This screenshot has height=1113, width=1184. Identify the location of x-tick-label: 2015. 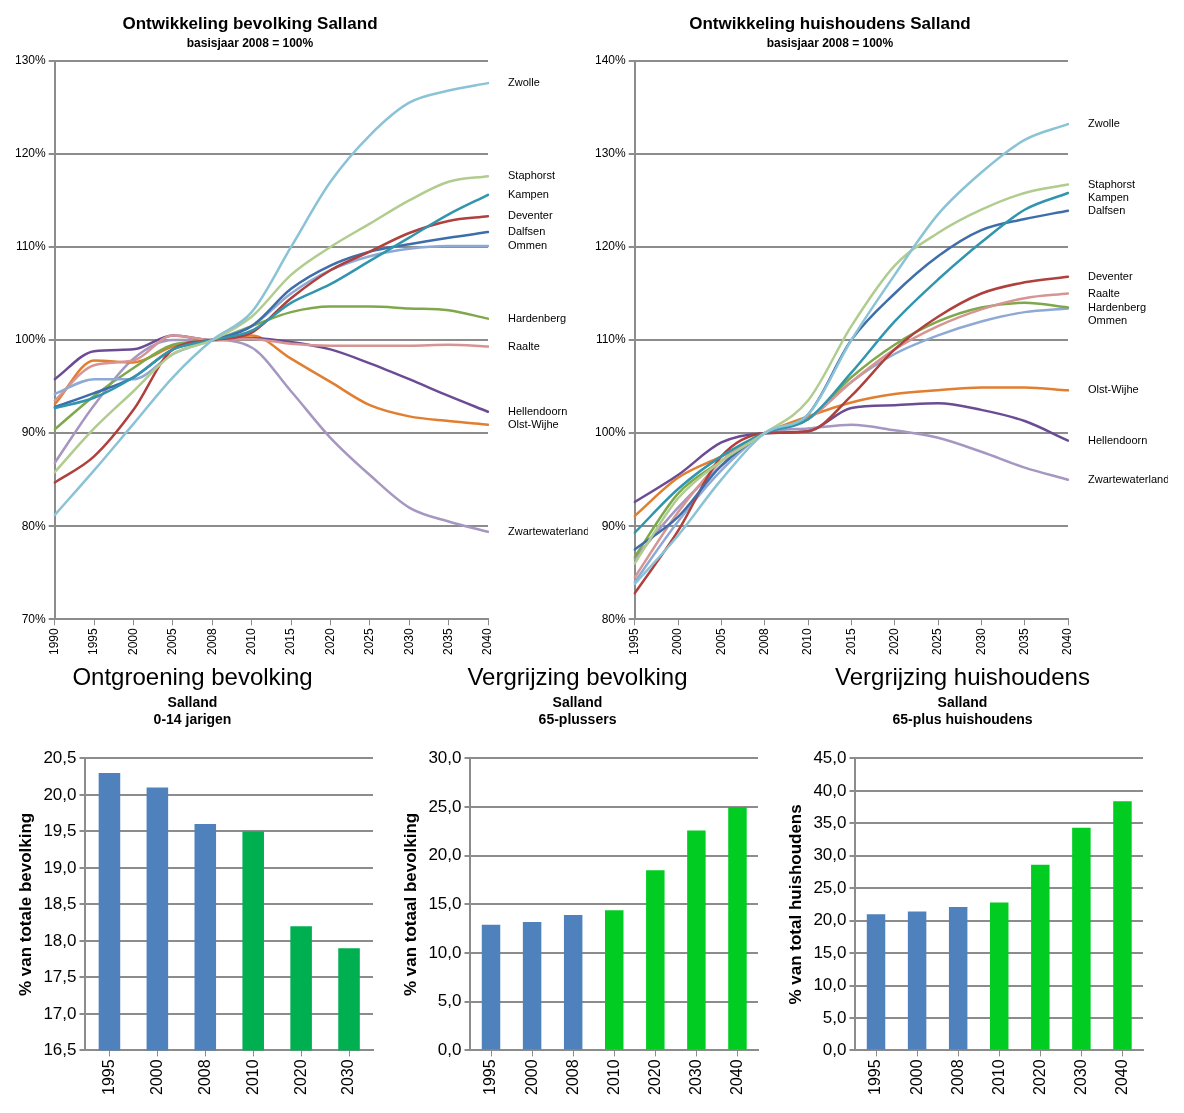
(290, 641).